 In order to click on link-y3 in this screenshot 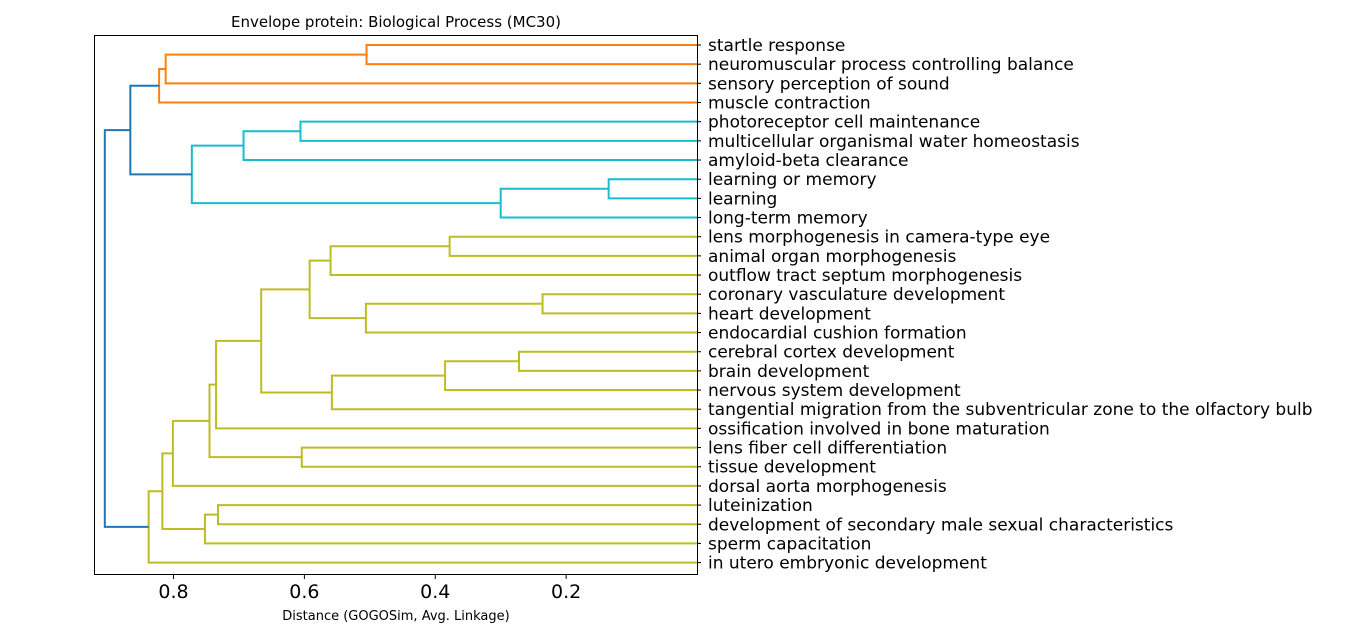, I will do `click(619, 304)`.